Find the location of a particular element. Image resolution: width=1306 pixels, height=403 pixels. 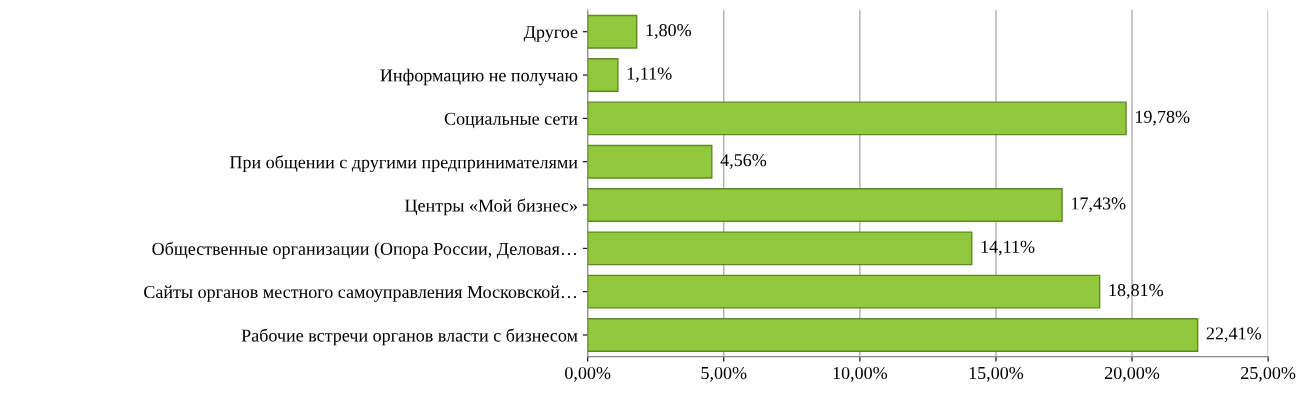

data-label: 22,41% is located at coordinates (1234, 335).